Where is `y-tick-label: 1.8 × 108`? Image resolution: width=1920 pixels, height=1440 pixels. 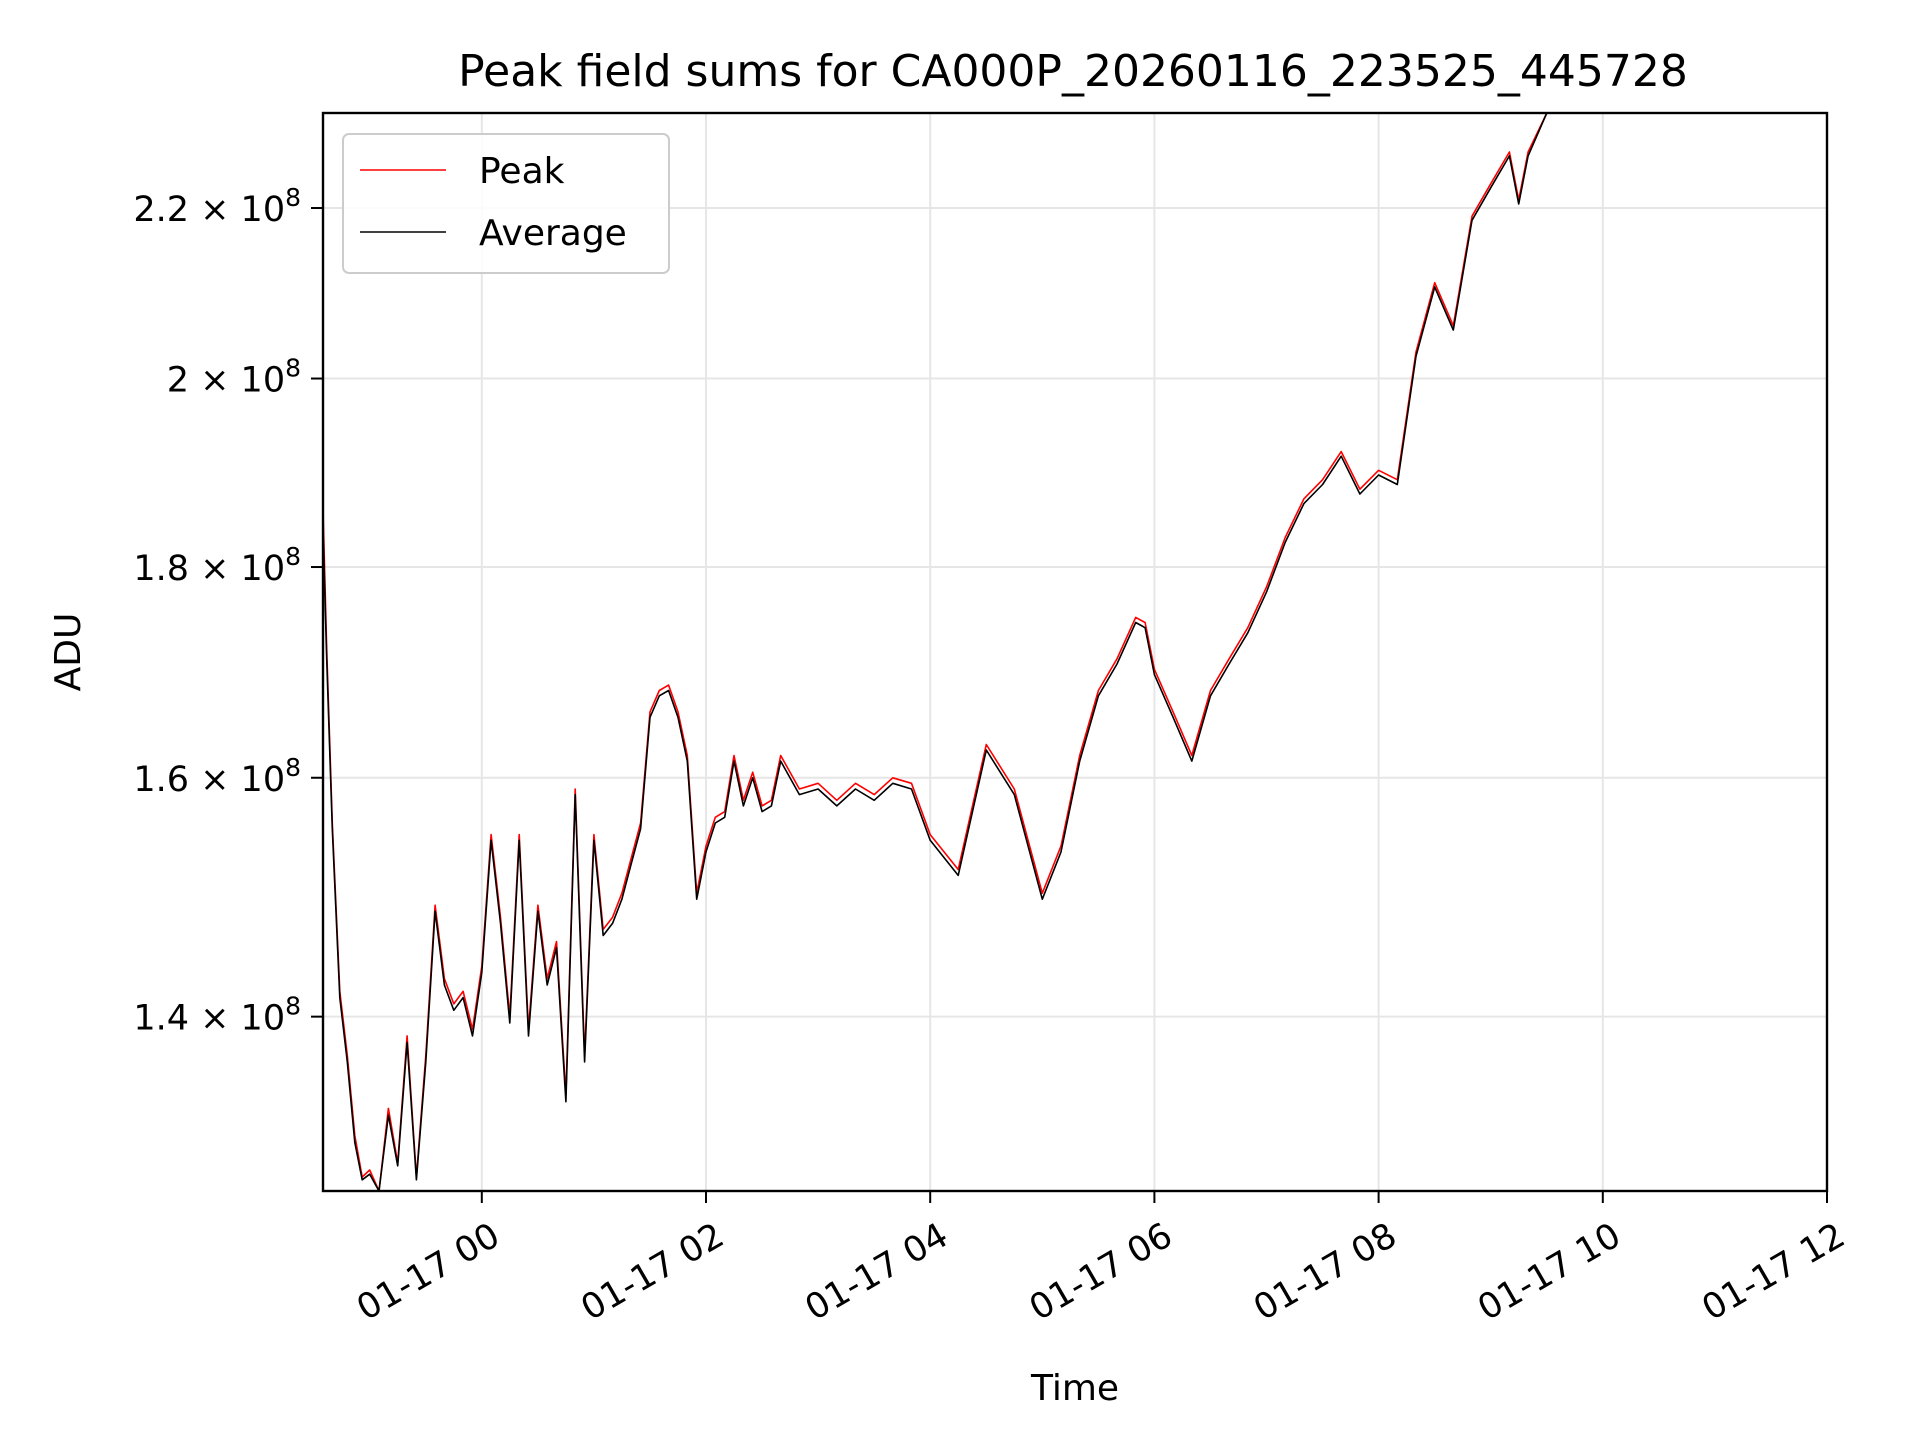
y-tick-label: 1.8 × 108 is located at coordinates (217, 565).